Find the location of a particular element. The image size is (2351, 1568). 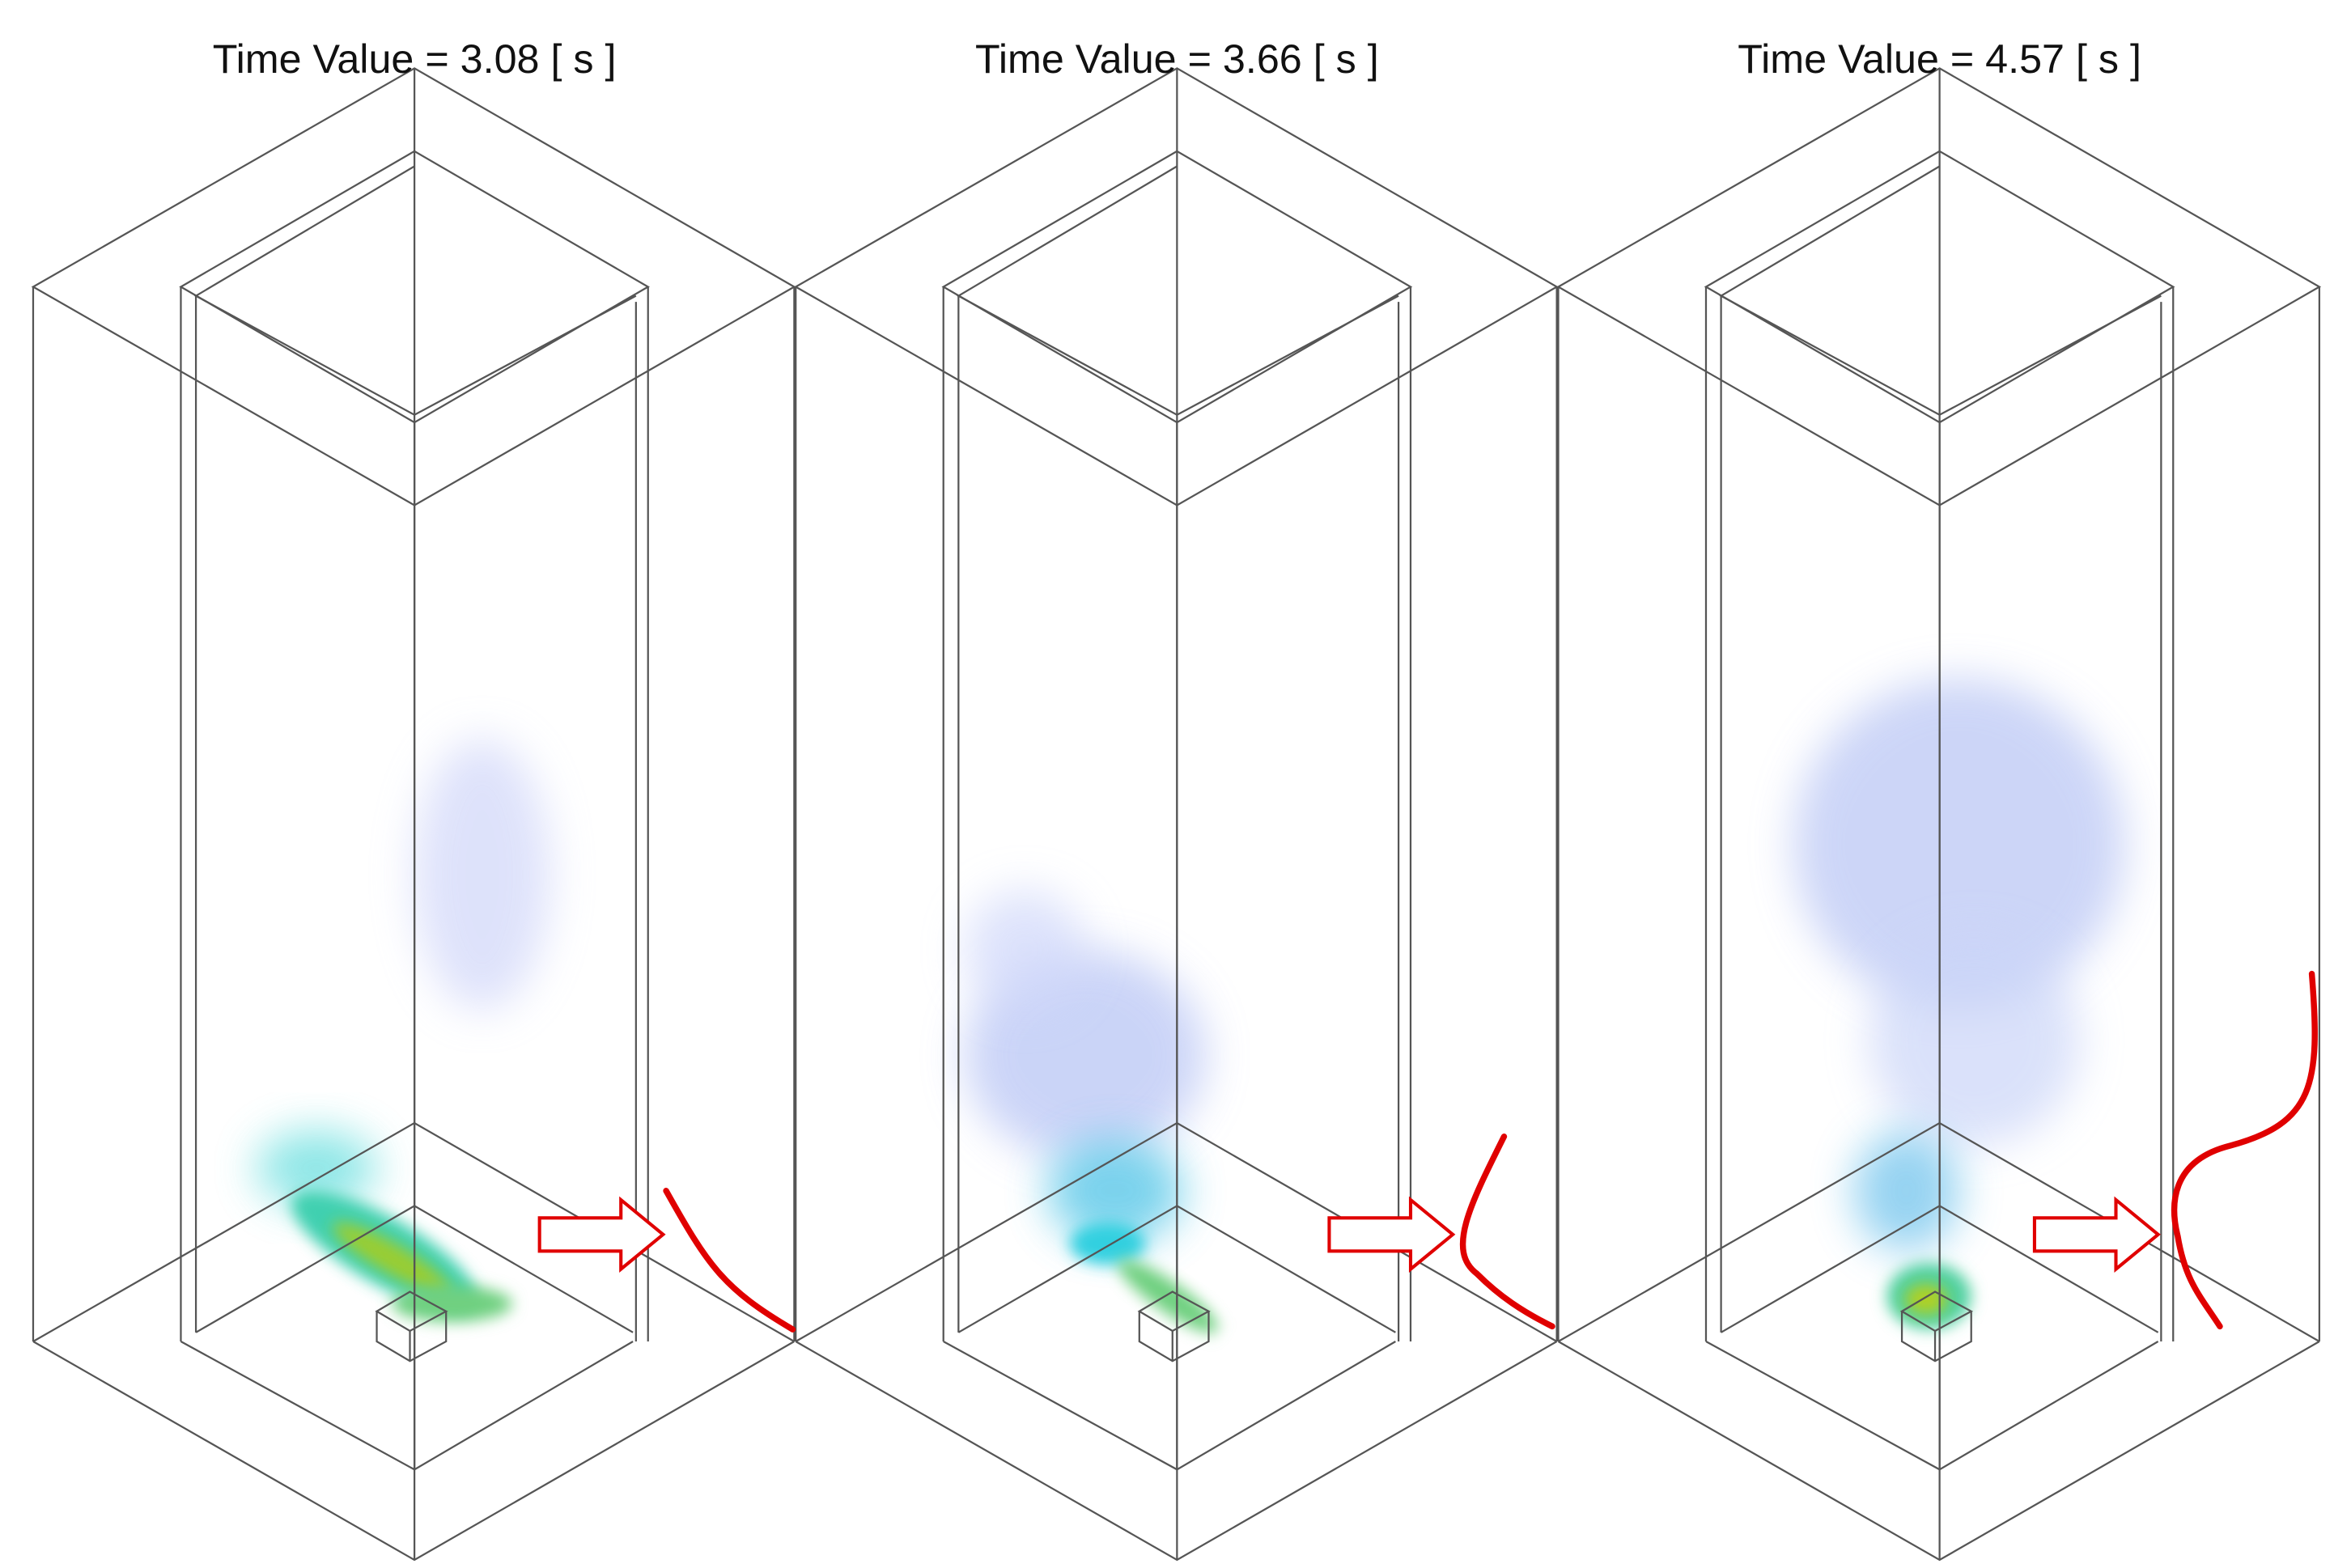

panel-title: Time Value = 3.66 [ s ] is located at coordinates (1177, 59).